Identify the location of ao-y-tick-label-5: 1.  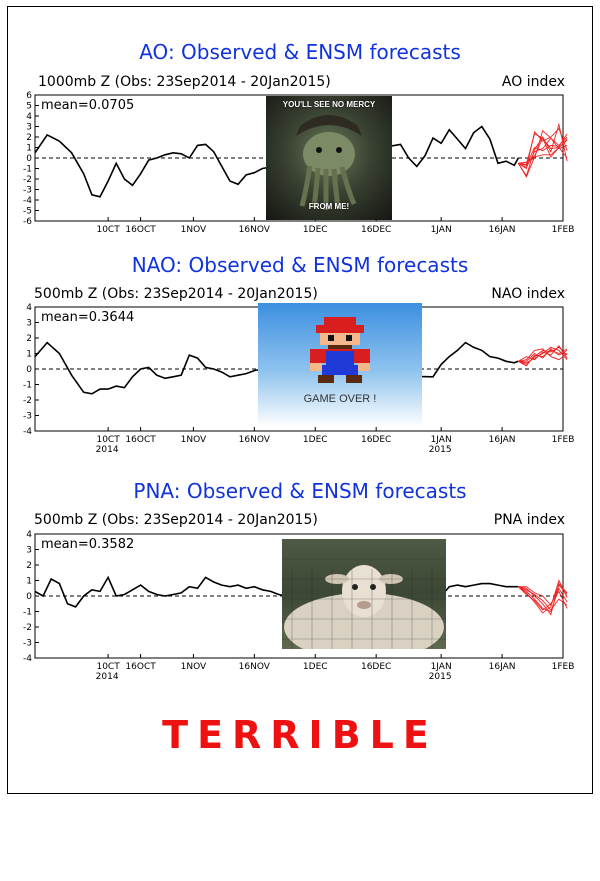
(29, 149).